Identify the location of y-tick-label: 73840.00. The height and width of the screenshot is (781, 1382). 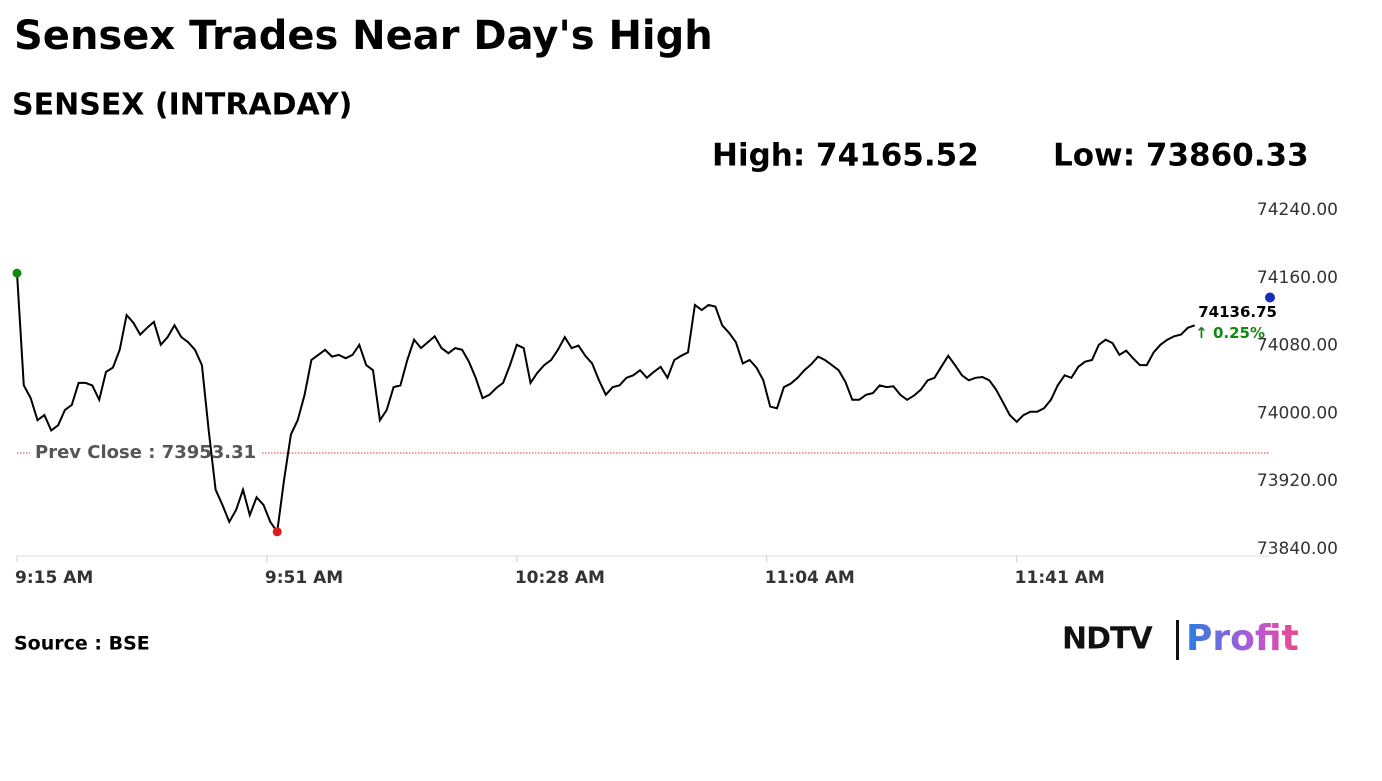
(1297, 549).